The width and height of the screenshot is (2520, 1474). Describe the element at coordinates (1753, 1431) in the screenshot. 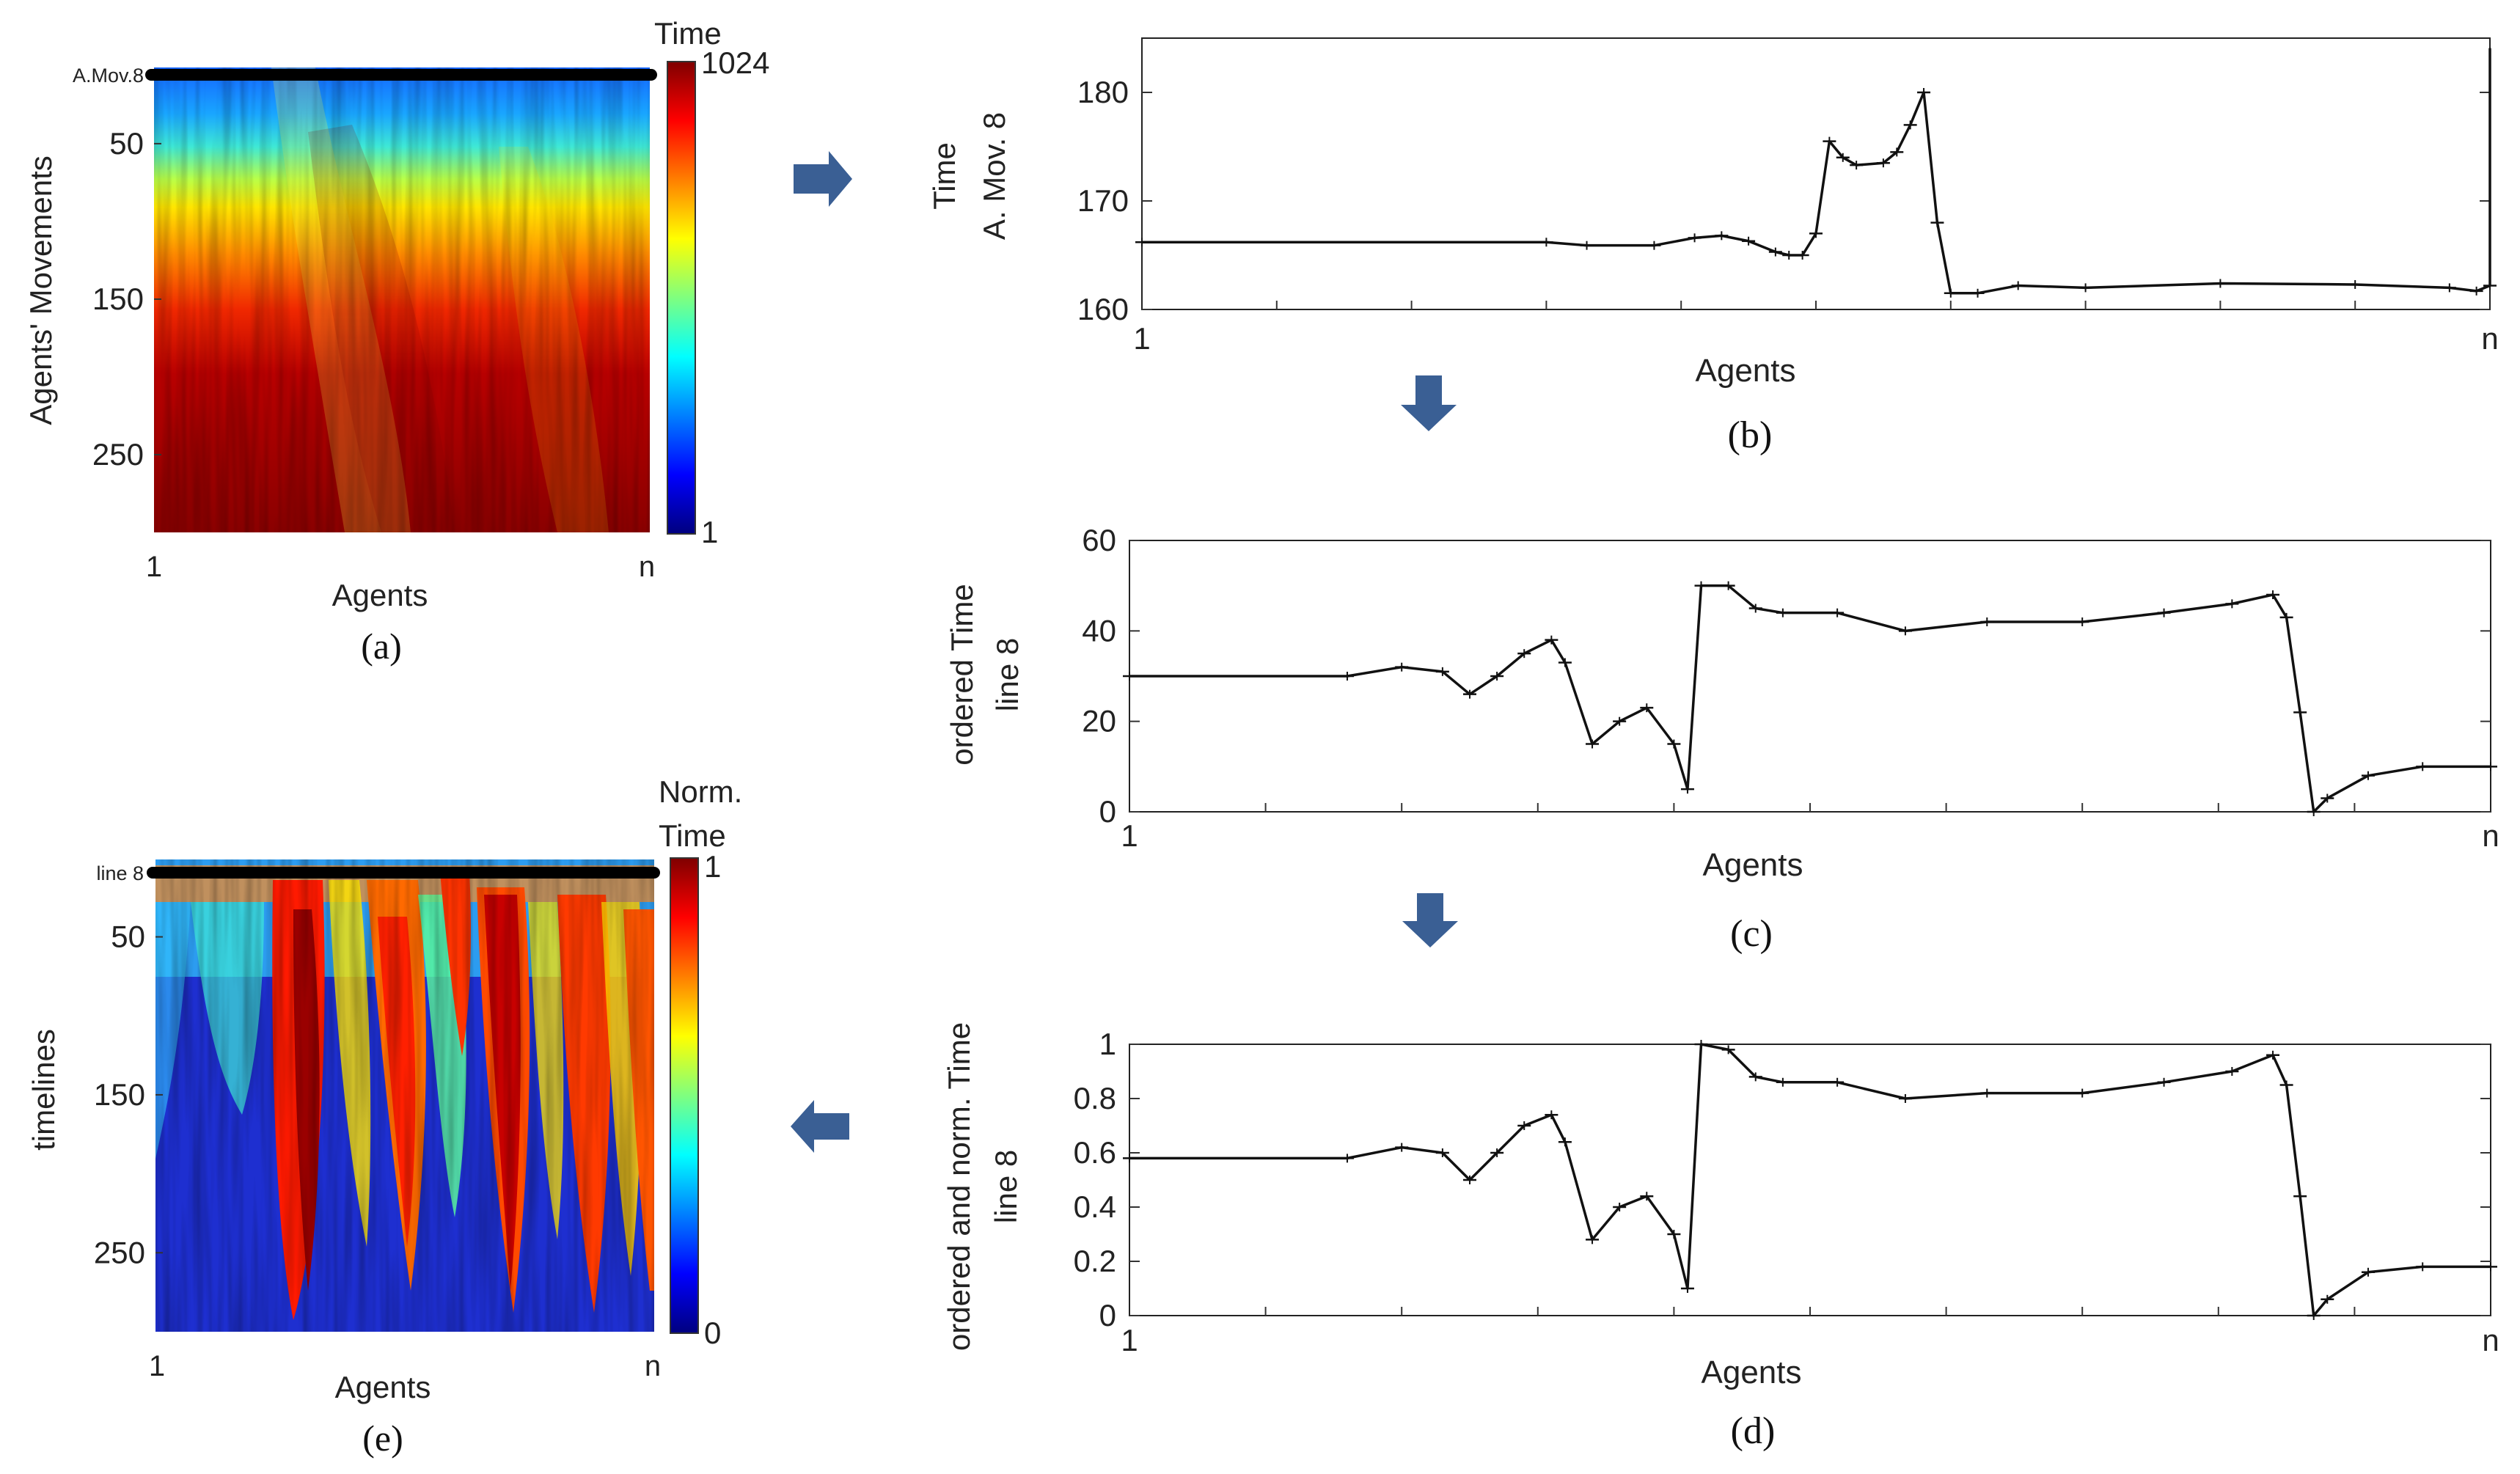

I see `caption-d: (d)` at that location.